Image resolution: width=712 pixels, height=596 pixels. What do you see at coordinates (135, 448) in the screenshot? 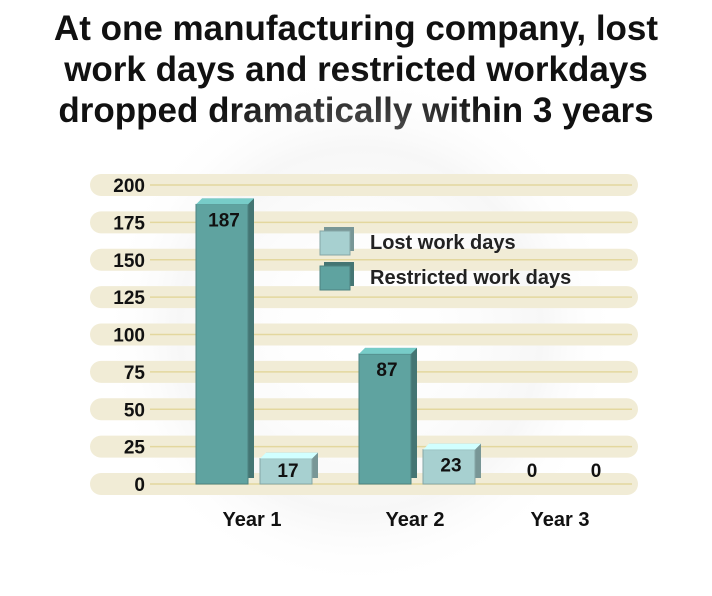
I see `y-tick-label: 25` at bounding box center [135, 448].